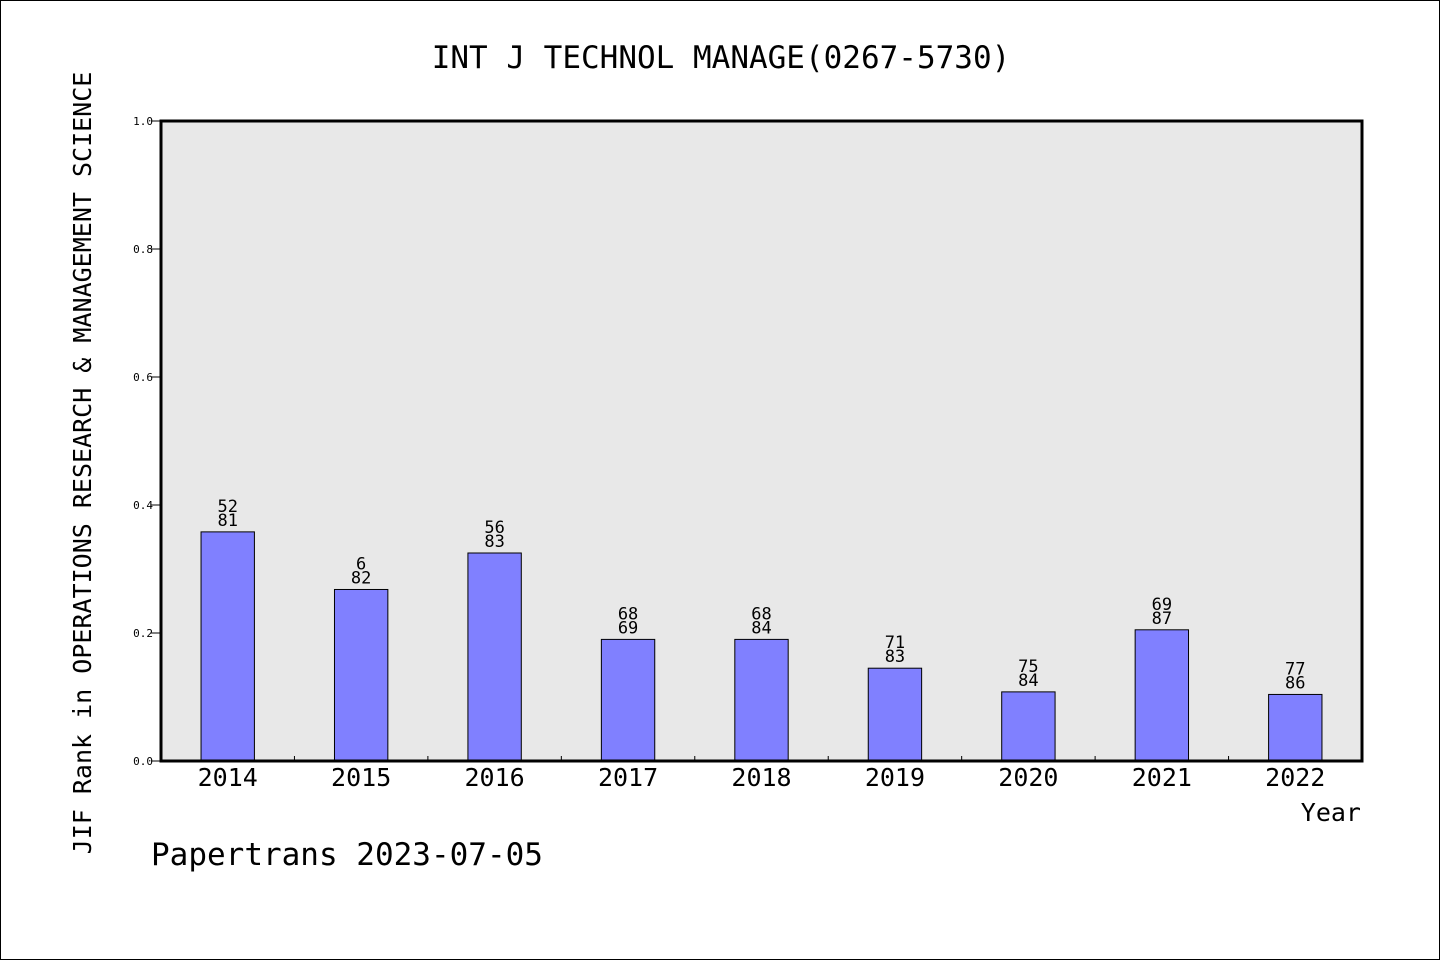 The height and width of the screenshot is (961, 1440). I want to click on x-tick-label: 2020, so click(1028, 777).